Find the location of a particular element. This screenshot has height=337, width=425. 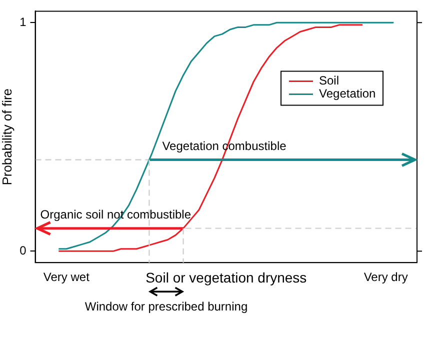

legend-label: Soil is located at coordinates (329, 81).